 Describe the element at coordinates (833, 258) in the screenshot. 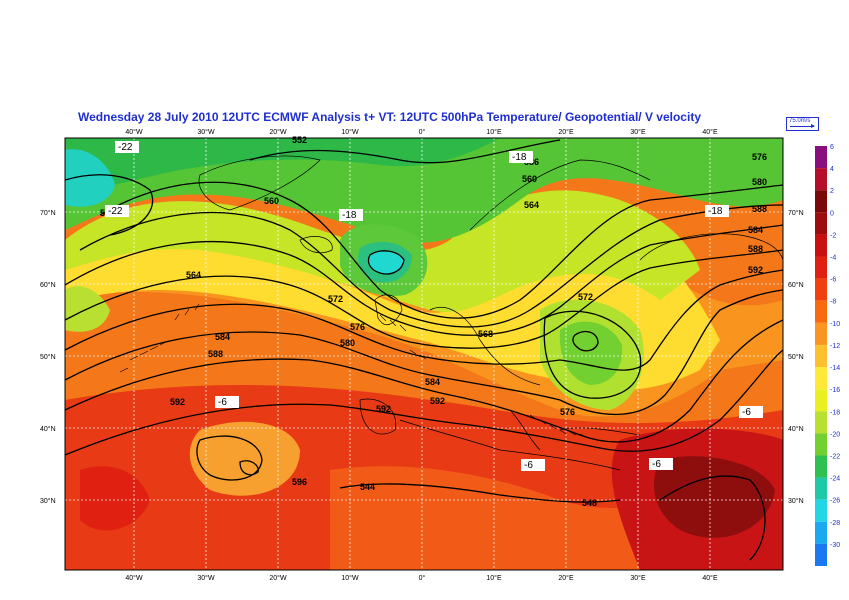

I see `colorbar-tick-label: -4` at that location.